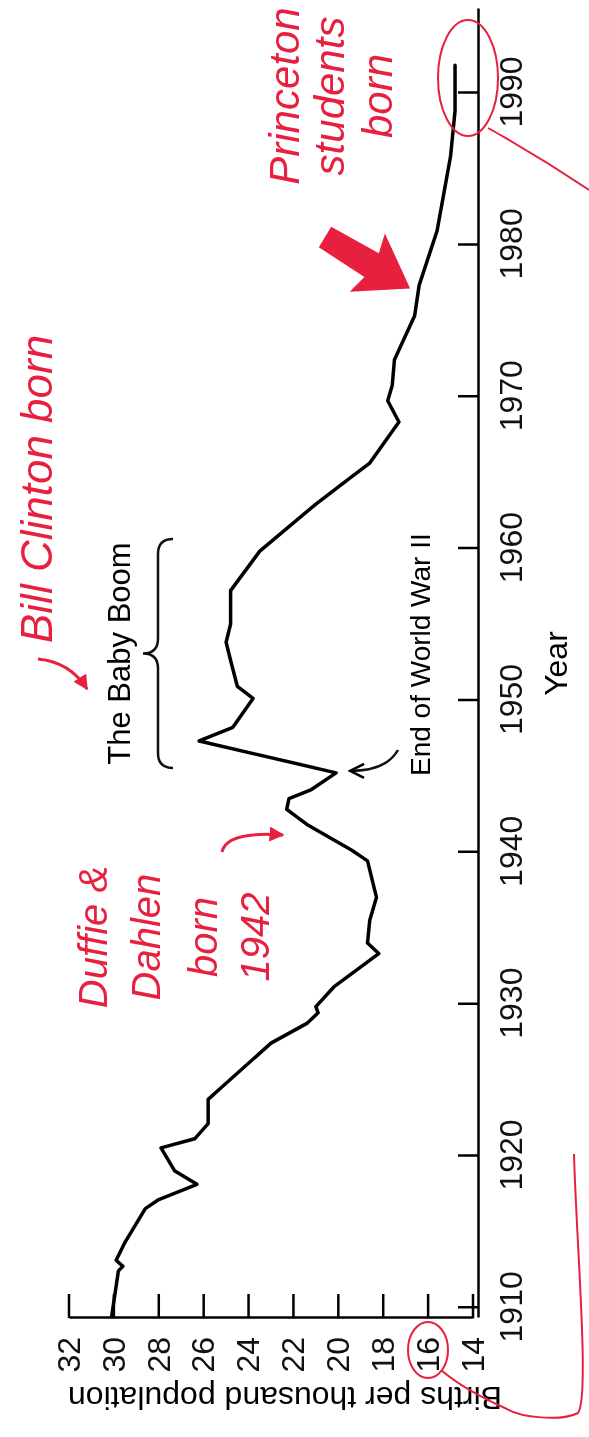 This screenshot has width=589, height=1437. What do you see at coordinates (338, 1355) in the screenshot?
I see `x-tick-label: 20` at bounding box center [338, 1355].